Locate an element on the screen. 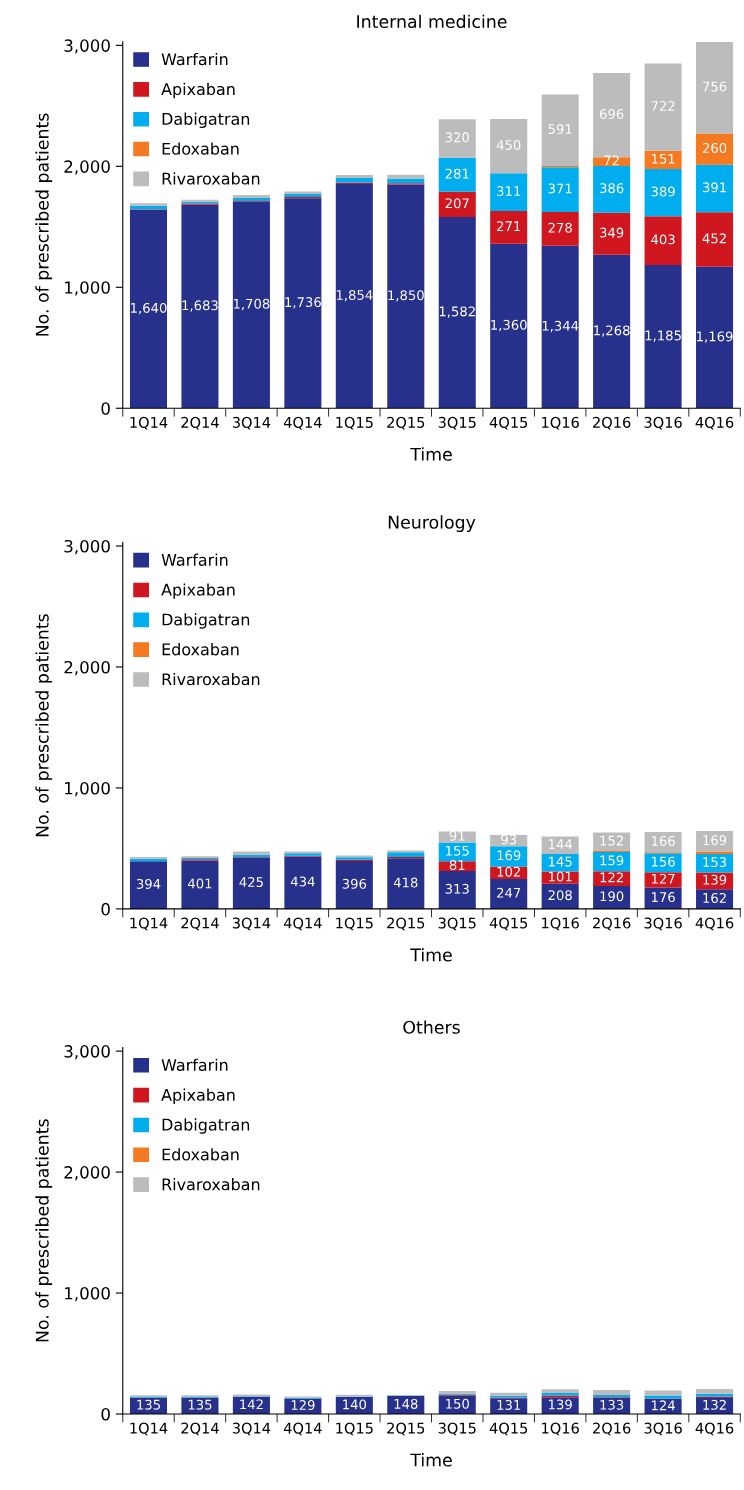 Image resolution: width=744 pixels, height=1490 pixels. data-label: 247 is located at coordinates (509, 892).